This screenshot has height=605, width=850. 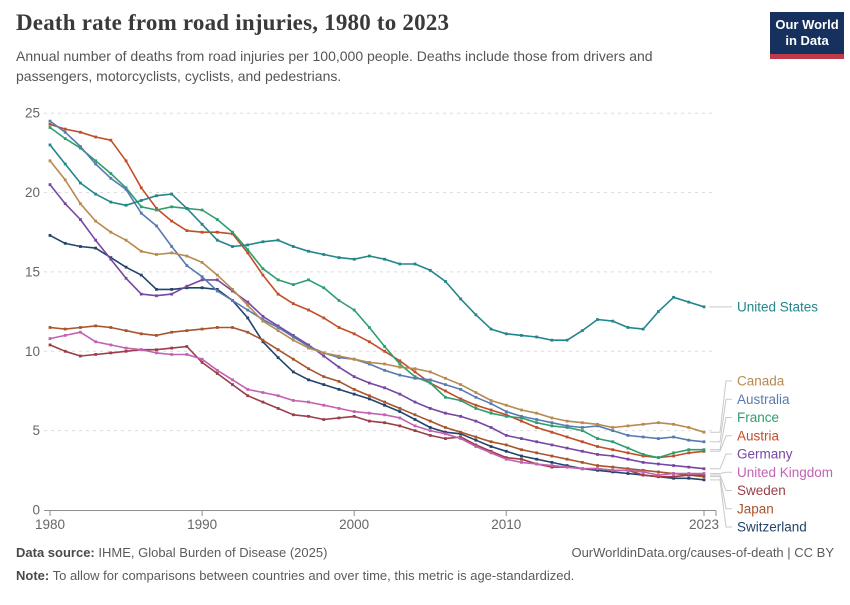 I want to click on owid-logo: Our World in Data, so click(x=807, y=35).